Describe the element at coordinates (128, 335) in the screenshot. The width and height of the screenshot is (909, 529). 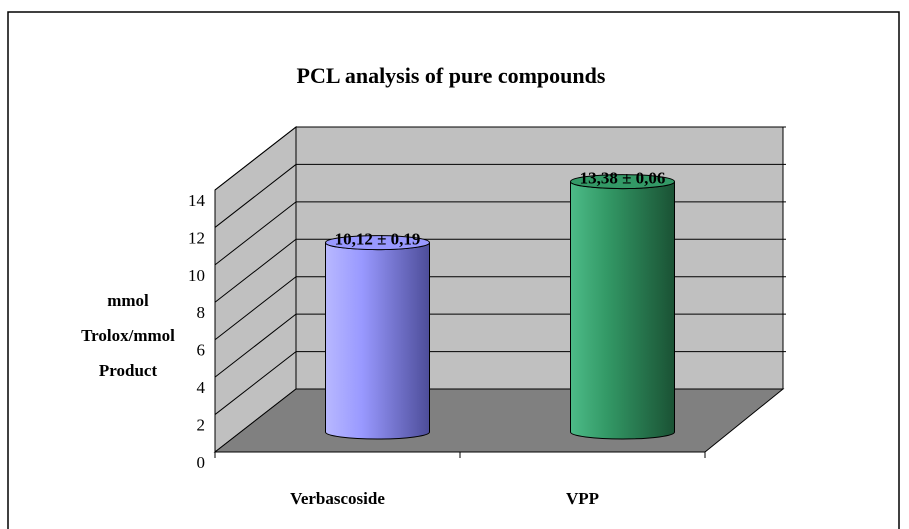
I see `y-label: Trolox/mmol` at that location.